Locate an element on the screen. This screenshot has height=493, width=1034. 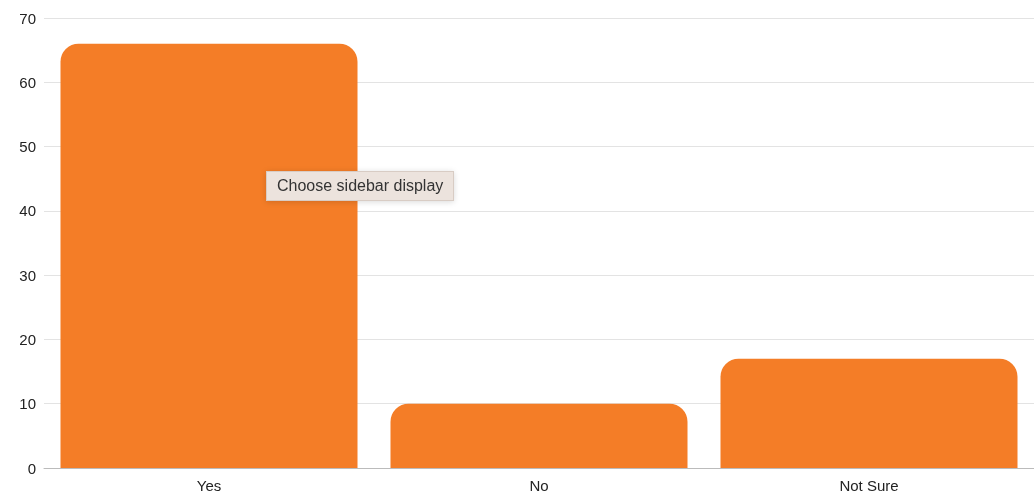
x-tick-label: Not Sure is located at coordinates (869, 485).